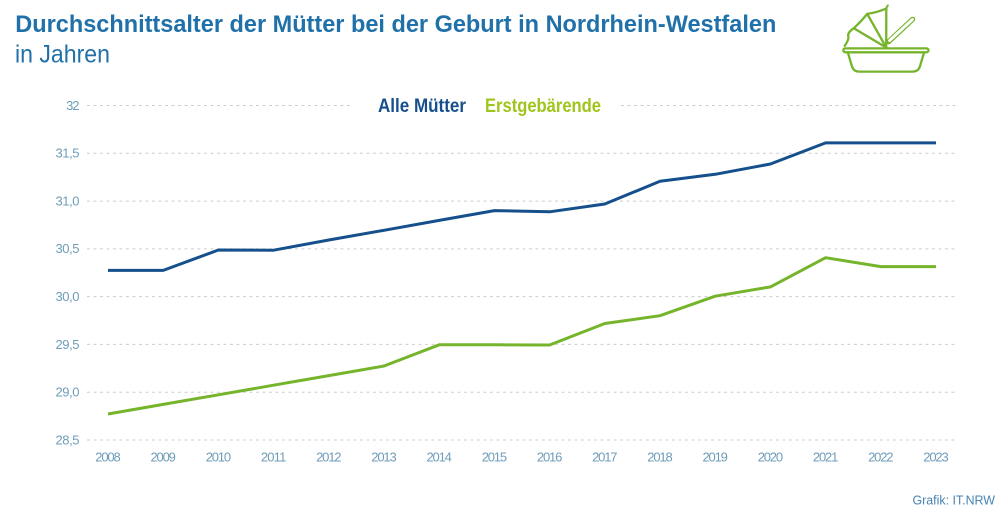 The width and height of the screenshot is (999, 511). What do you see at coordinates (422, 106) in the screenshot?
I see `svg-text: Alle Mütter` at bounding box center [422, 106].